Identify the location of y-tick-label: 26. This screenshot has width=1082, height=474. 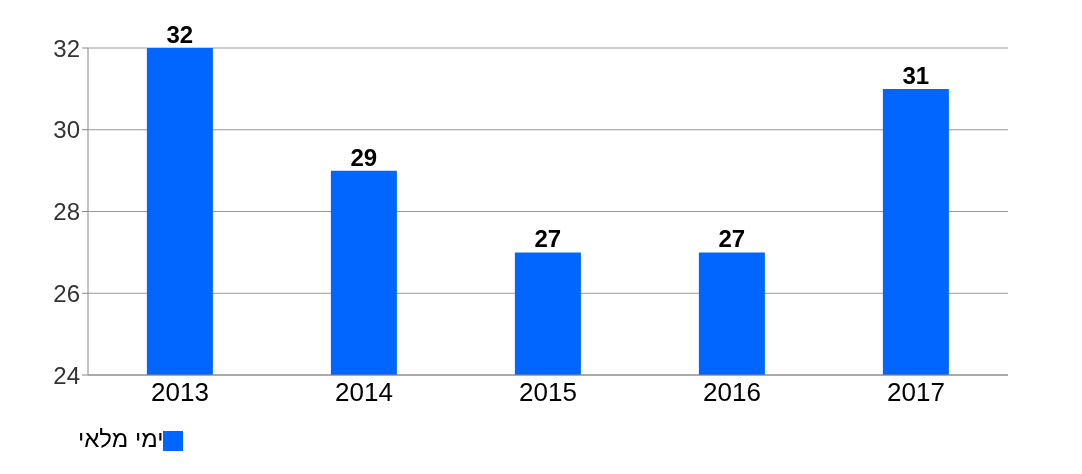
(66, 293).